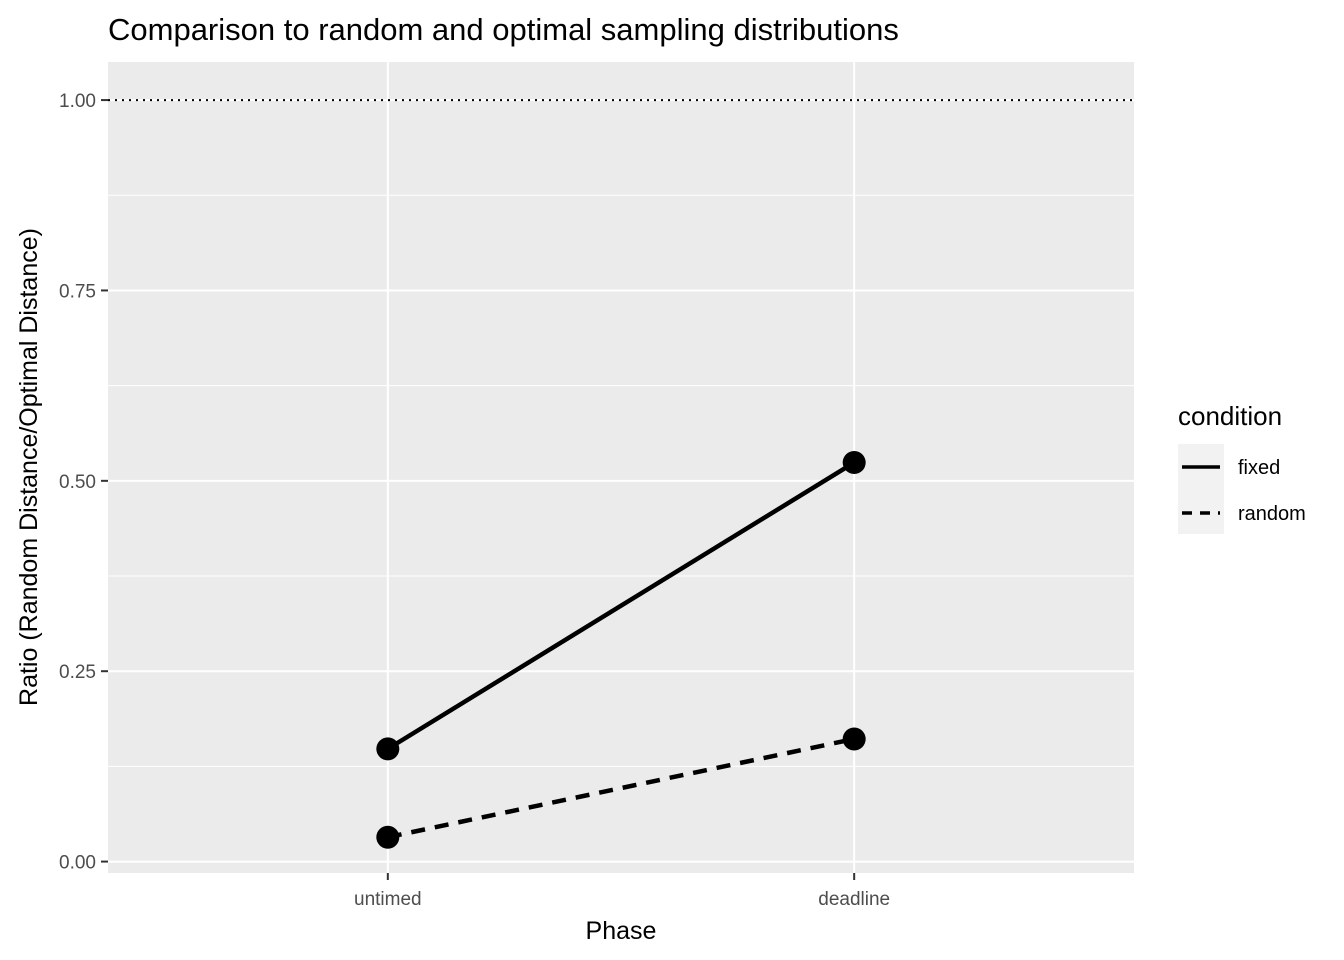 This screenshot has width=1344, height=960. What do you see at coordinates (854, 463) in the screenshot?
I see `data-point-fixed-deadline` at bounding box center [854, 463].